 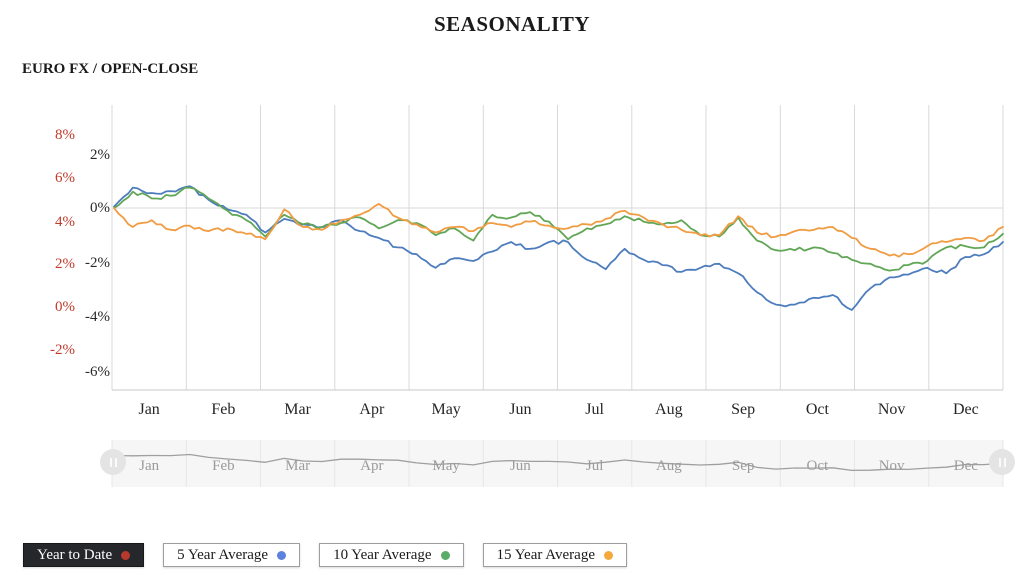 I want to click on left-axis-tick: 6%, so click(x=65, y=178).